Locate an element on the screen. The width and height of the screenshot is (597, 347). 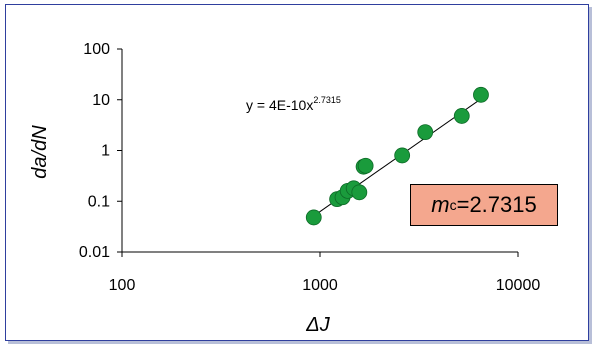
x-tick-label: 10000 is located at coordinates (518, 285).